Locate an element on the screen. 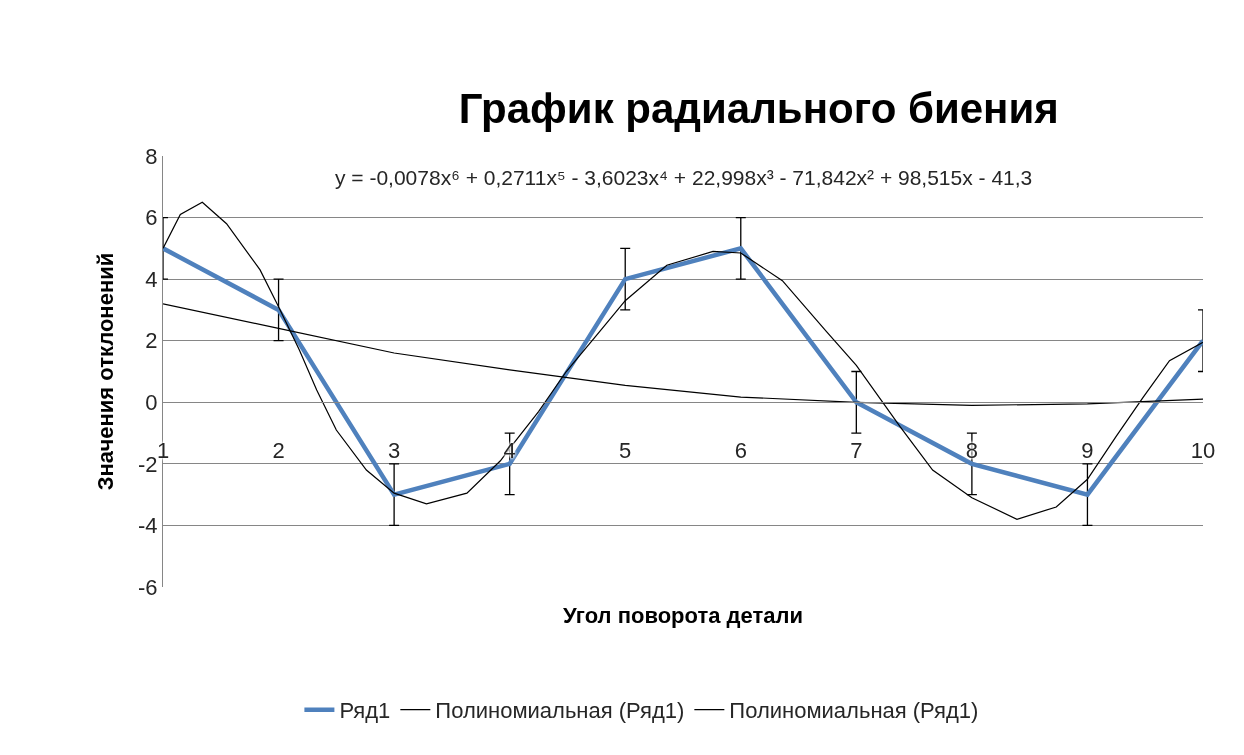  x-tick-label: 7 is located at coordinates (856, 450).